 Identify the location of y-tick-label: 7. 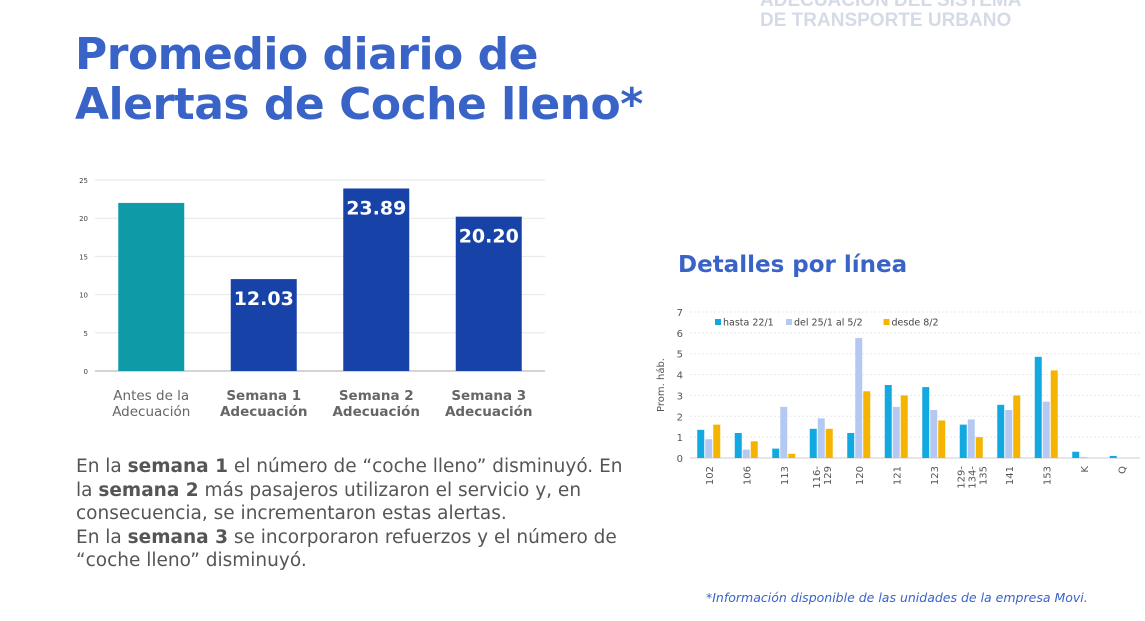
(680, 313).